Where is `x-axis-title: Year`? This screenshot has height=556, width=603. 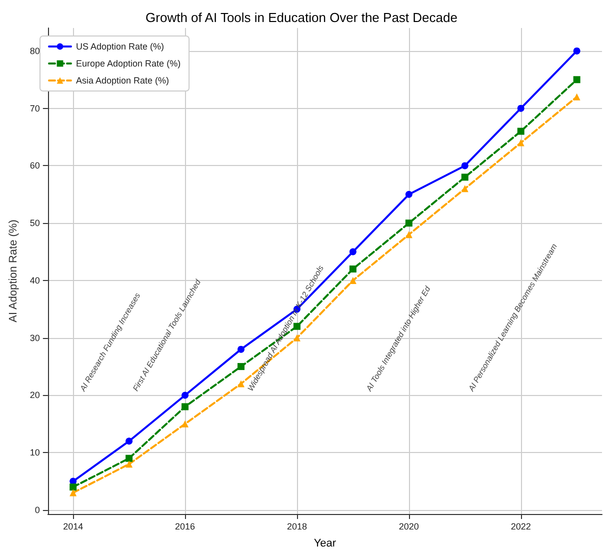 x-axis-title: Year is located at coordinates (325, 544).